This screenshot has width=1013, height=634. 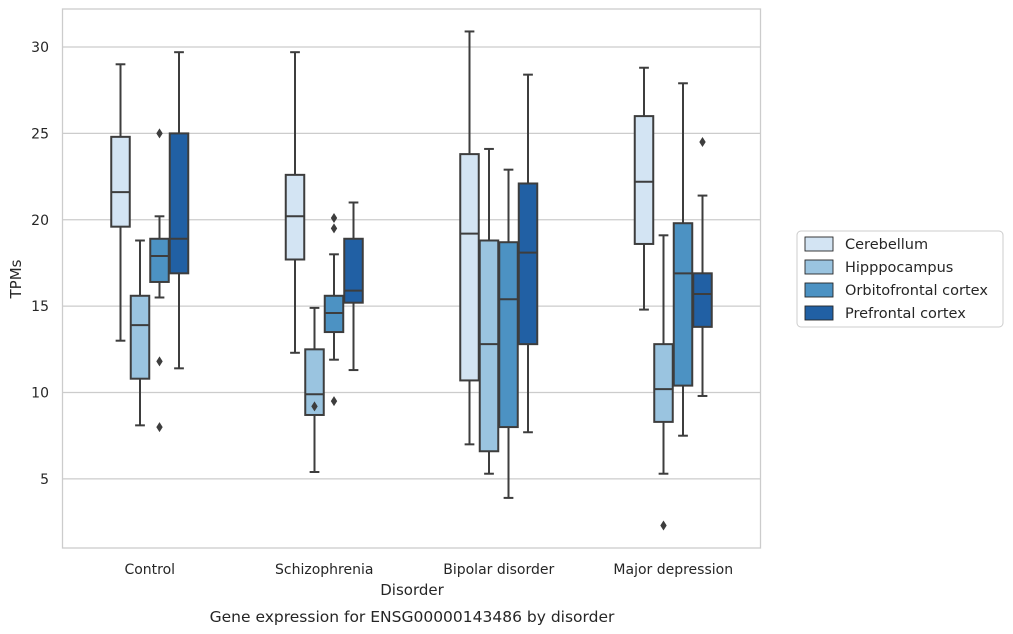 What do you see at coordinates (886, 245) in the screenshot?
I see `legend-label: Cerebellum` at bounding box center [886, 245].